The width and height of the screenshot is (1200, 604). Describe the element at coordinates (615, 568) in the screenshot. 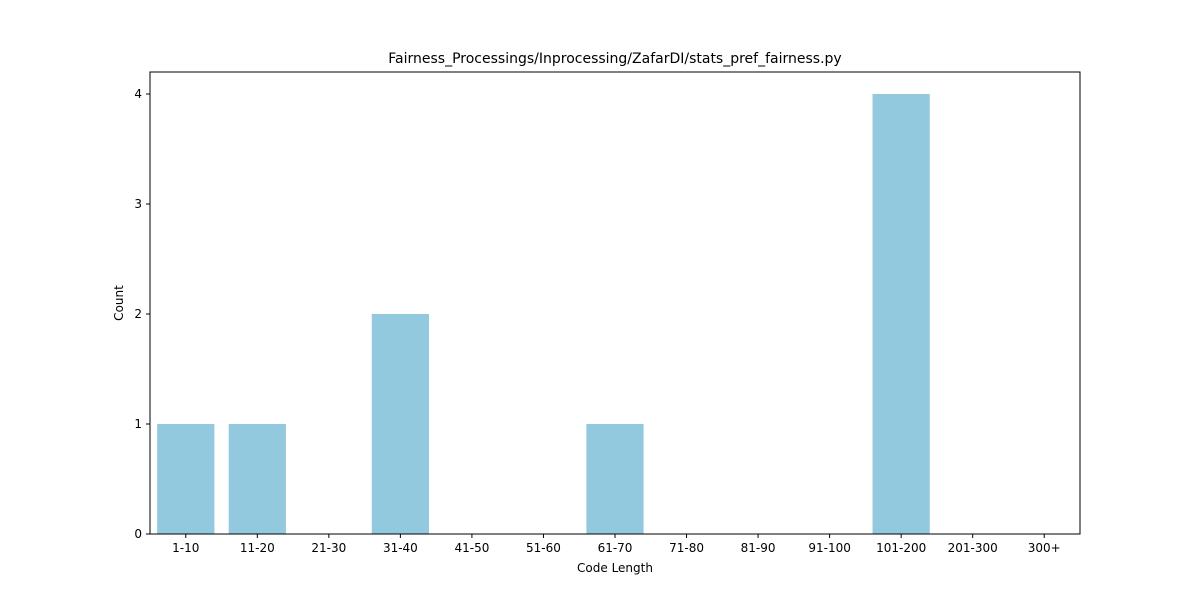

I see `x-axis-label: Code Length` at that location.